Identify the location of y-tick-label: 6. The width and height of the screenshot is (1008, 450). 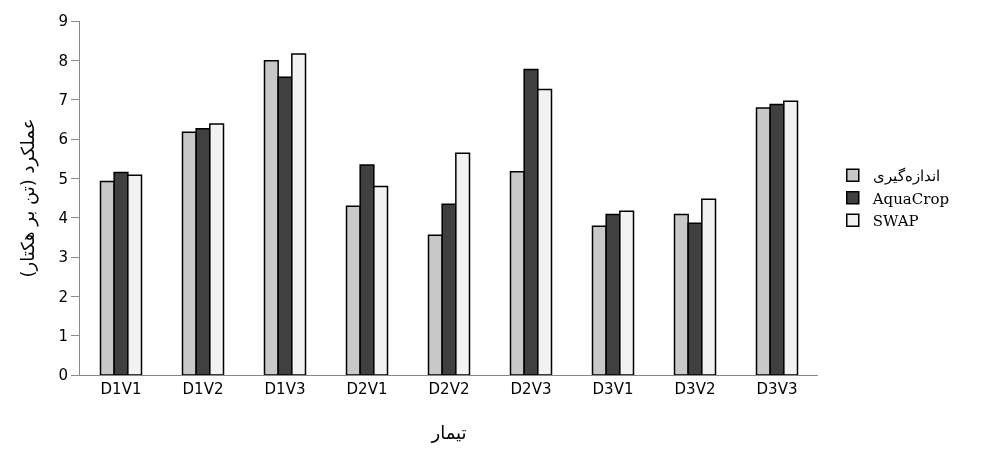
(63, 139).